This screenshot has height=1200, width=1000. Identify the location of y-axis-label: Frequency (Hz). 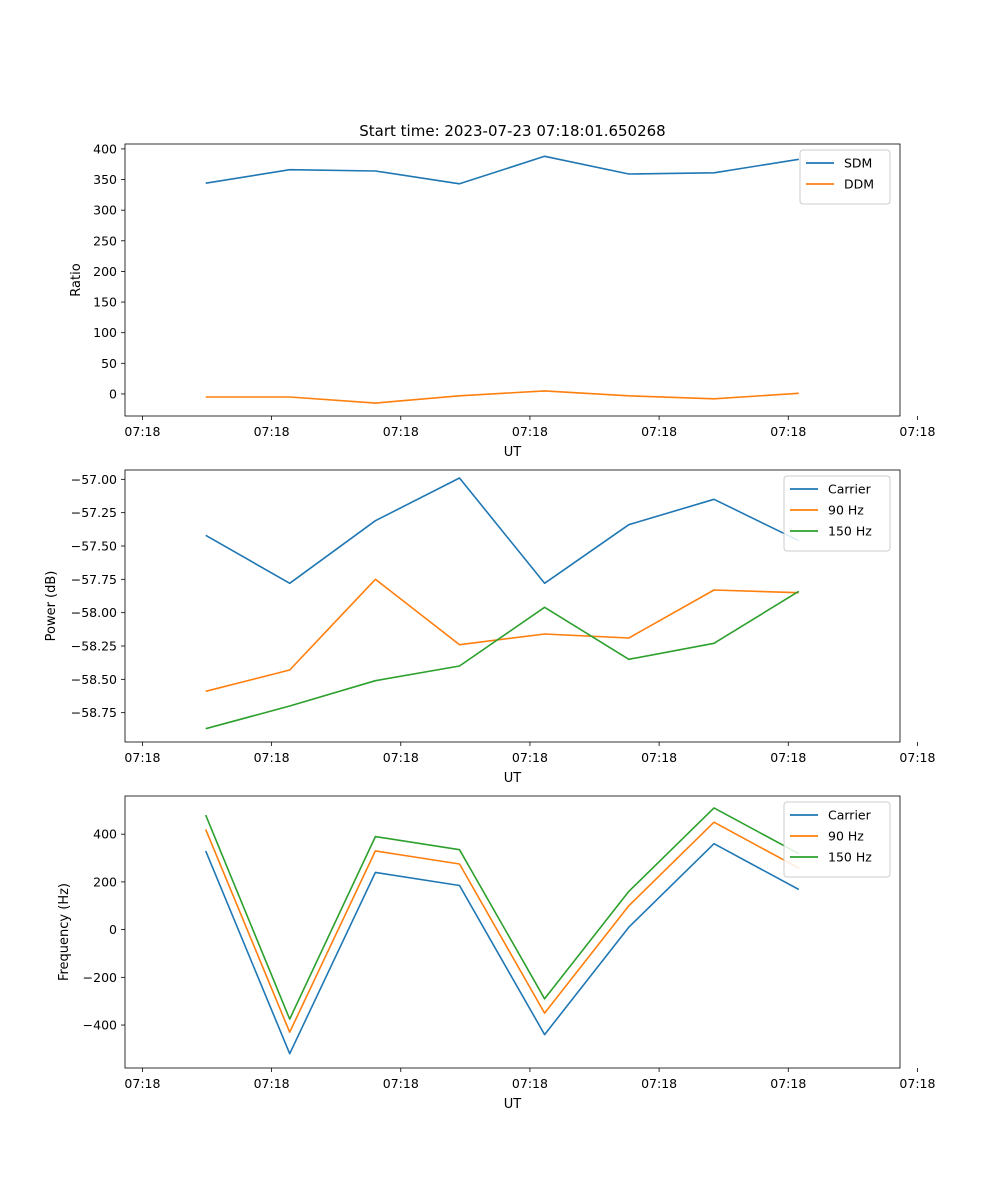
(64, 932).